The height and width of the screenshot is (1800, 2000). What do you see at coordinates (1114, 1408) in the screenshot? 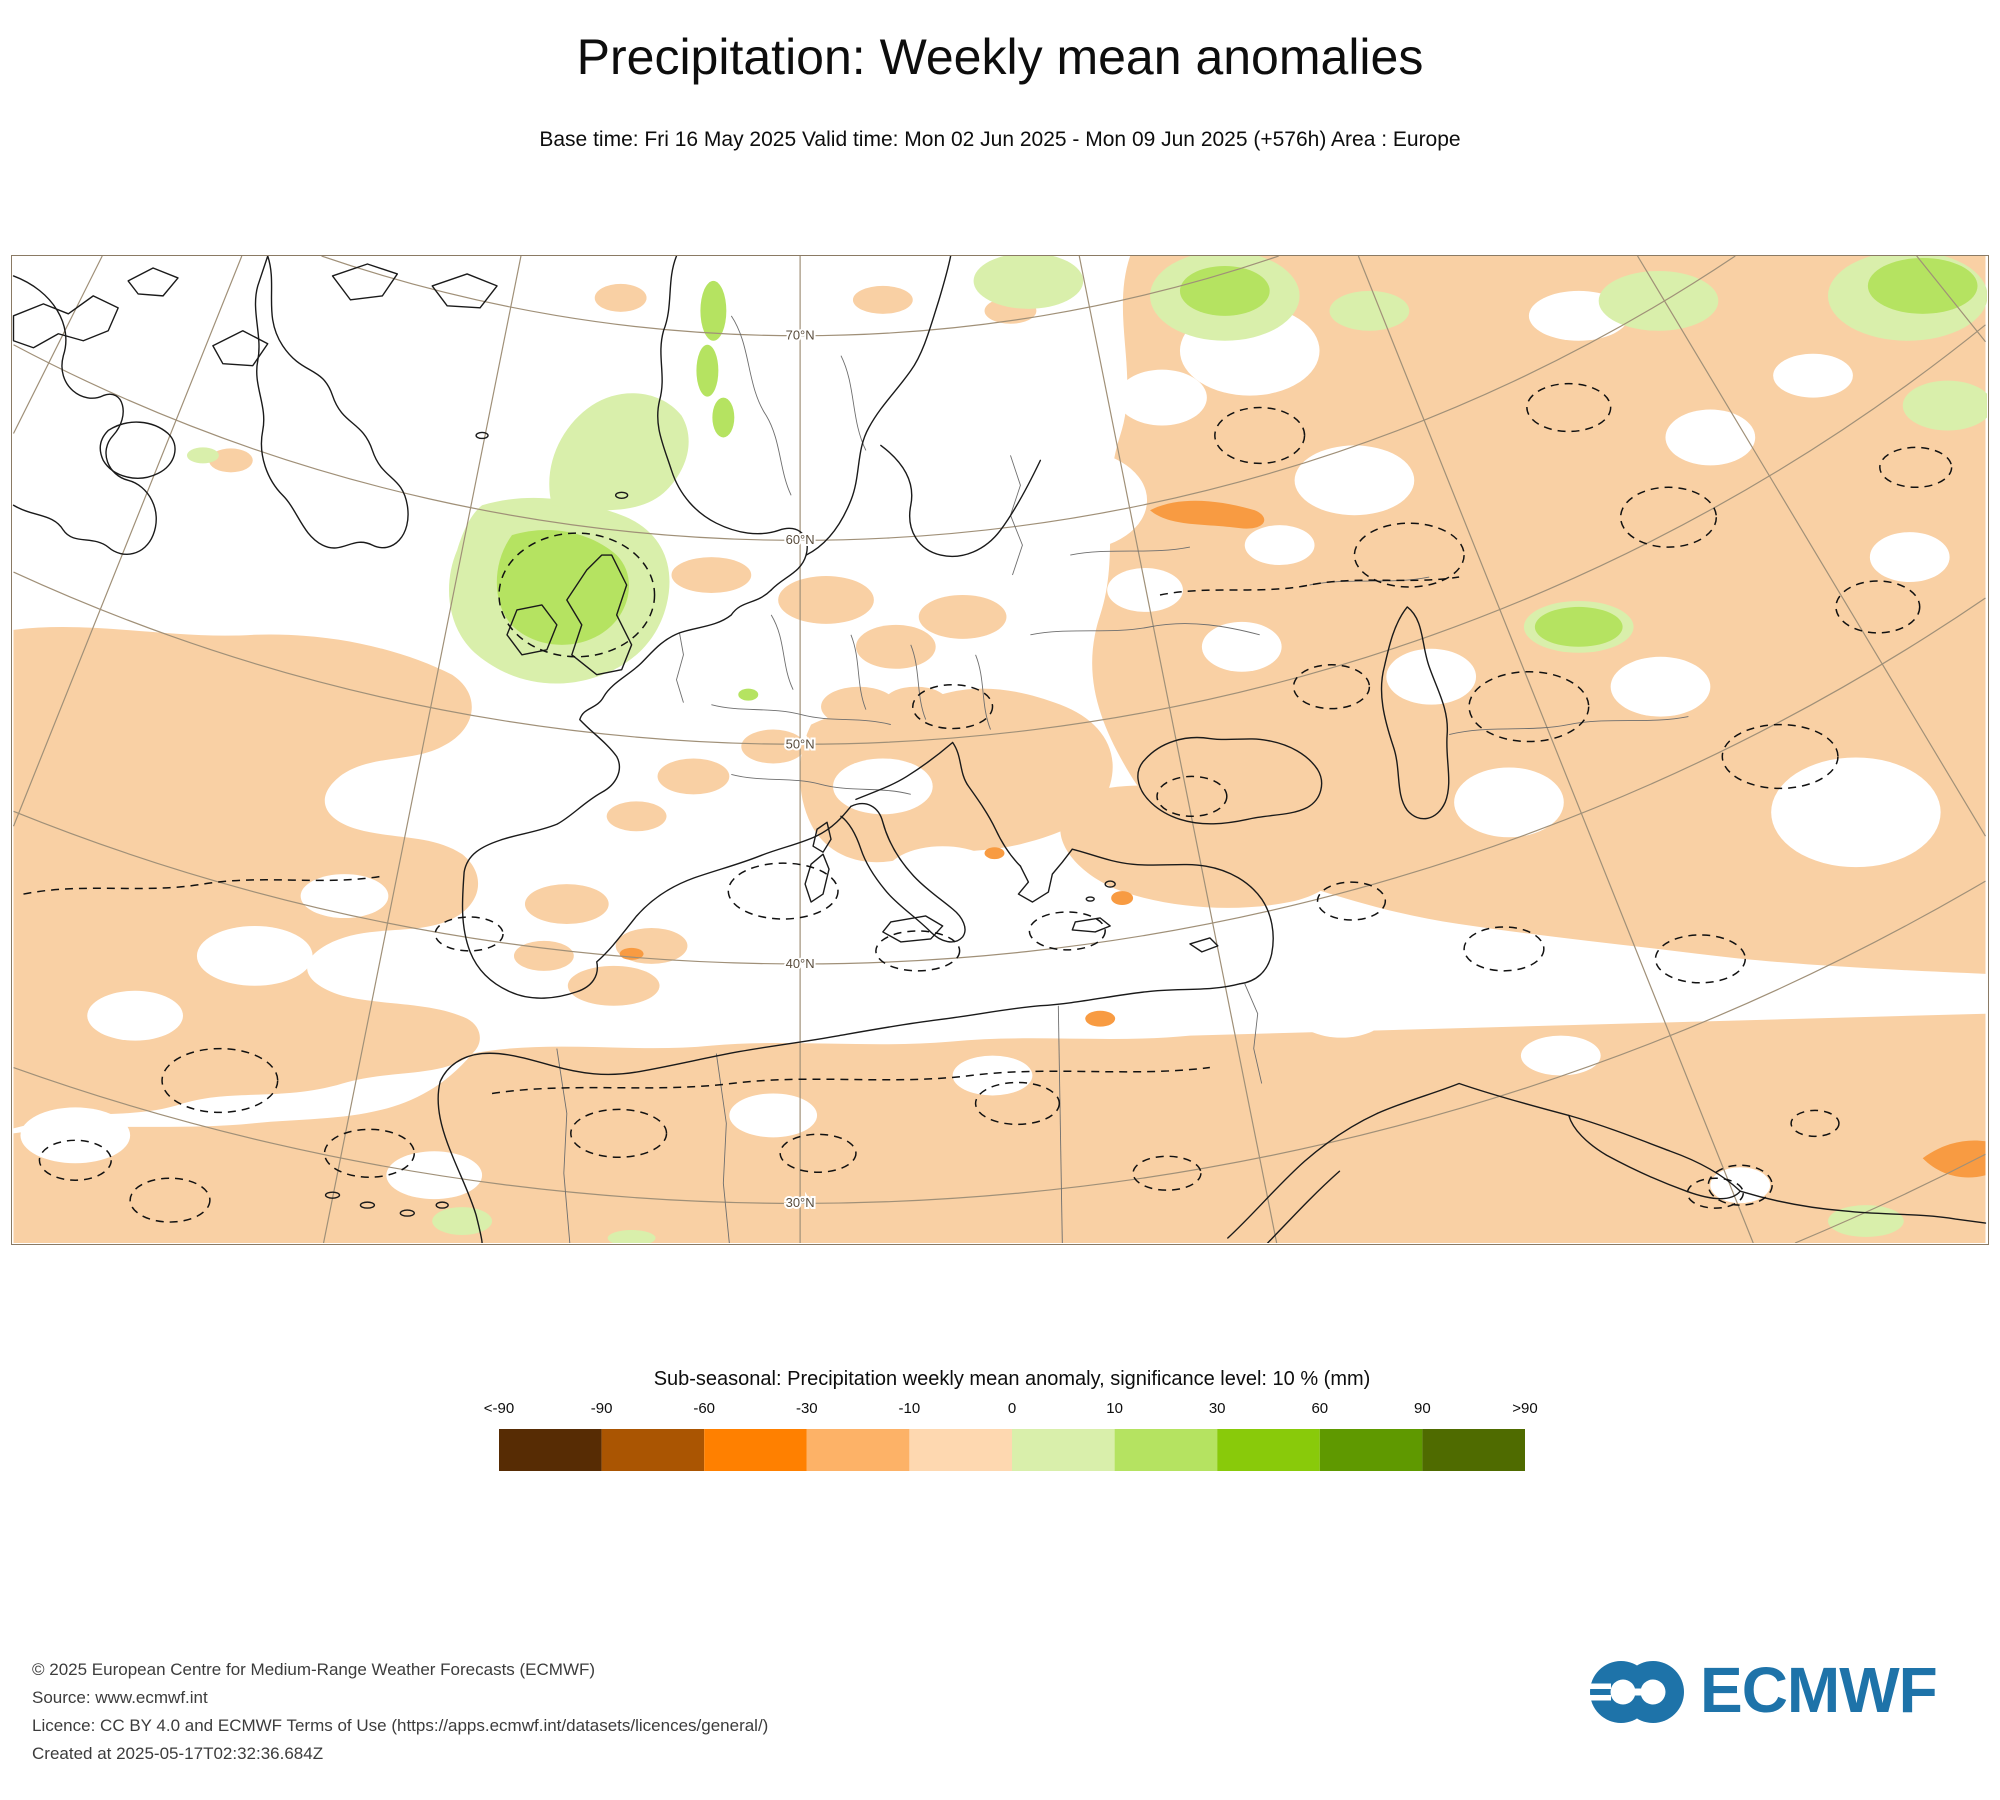
I see `legend-tick: 10` at bounding box center [1114, 1408].